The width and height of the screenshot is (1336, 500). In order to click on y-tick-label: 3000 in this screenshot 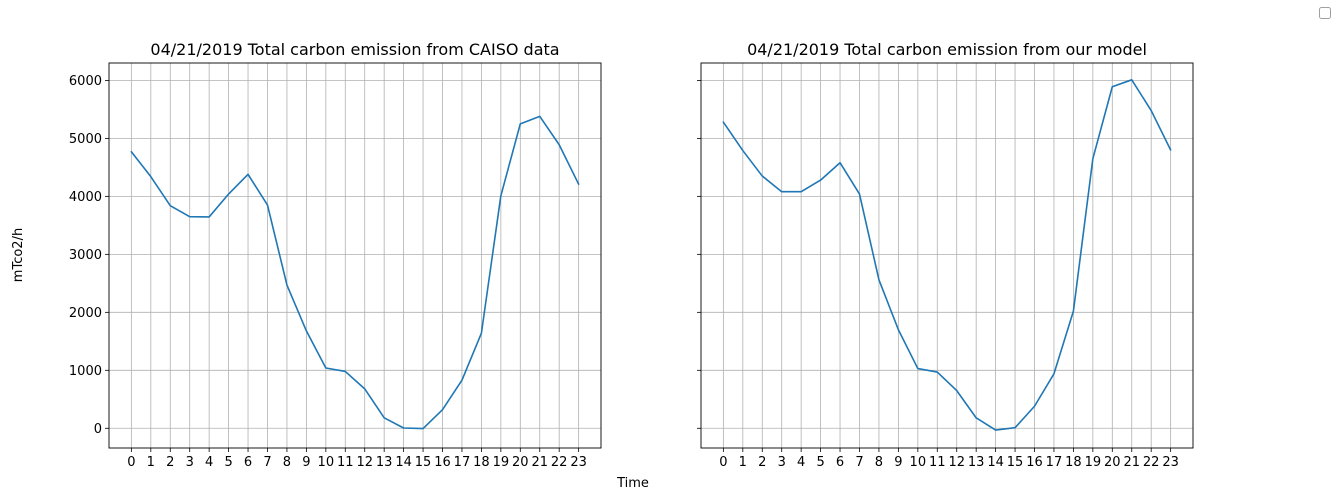, I will do `click(85, 255)`.